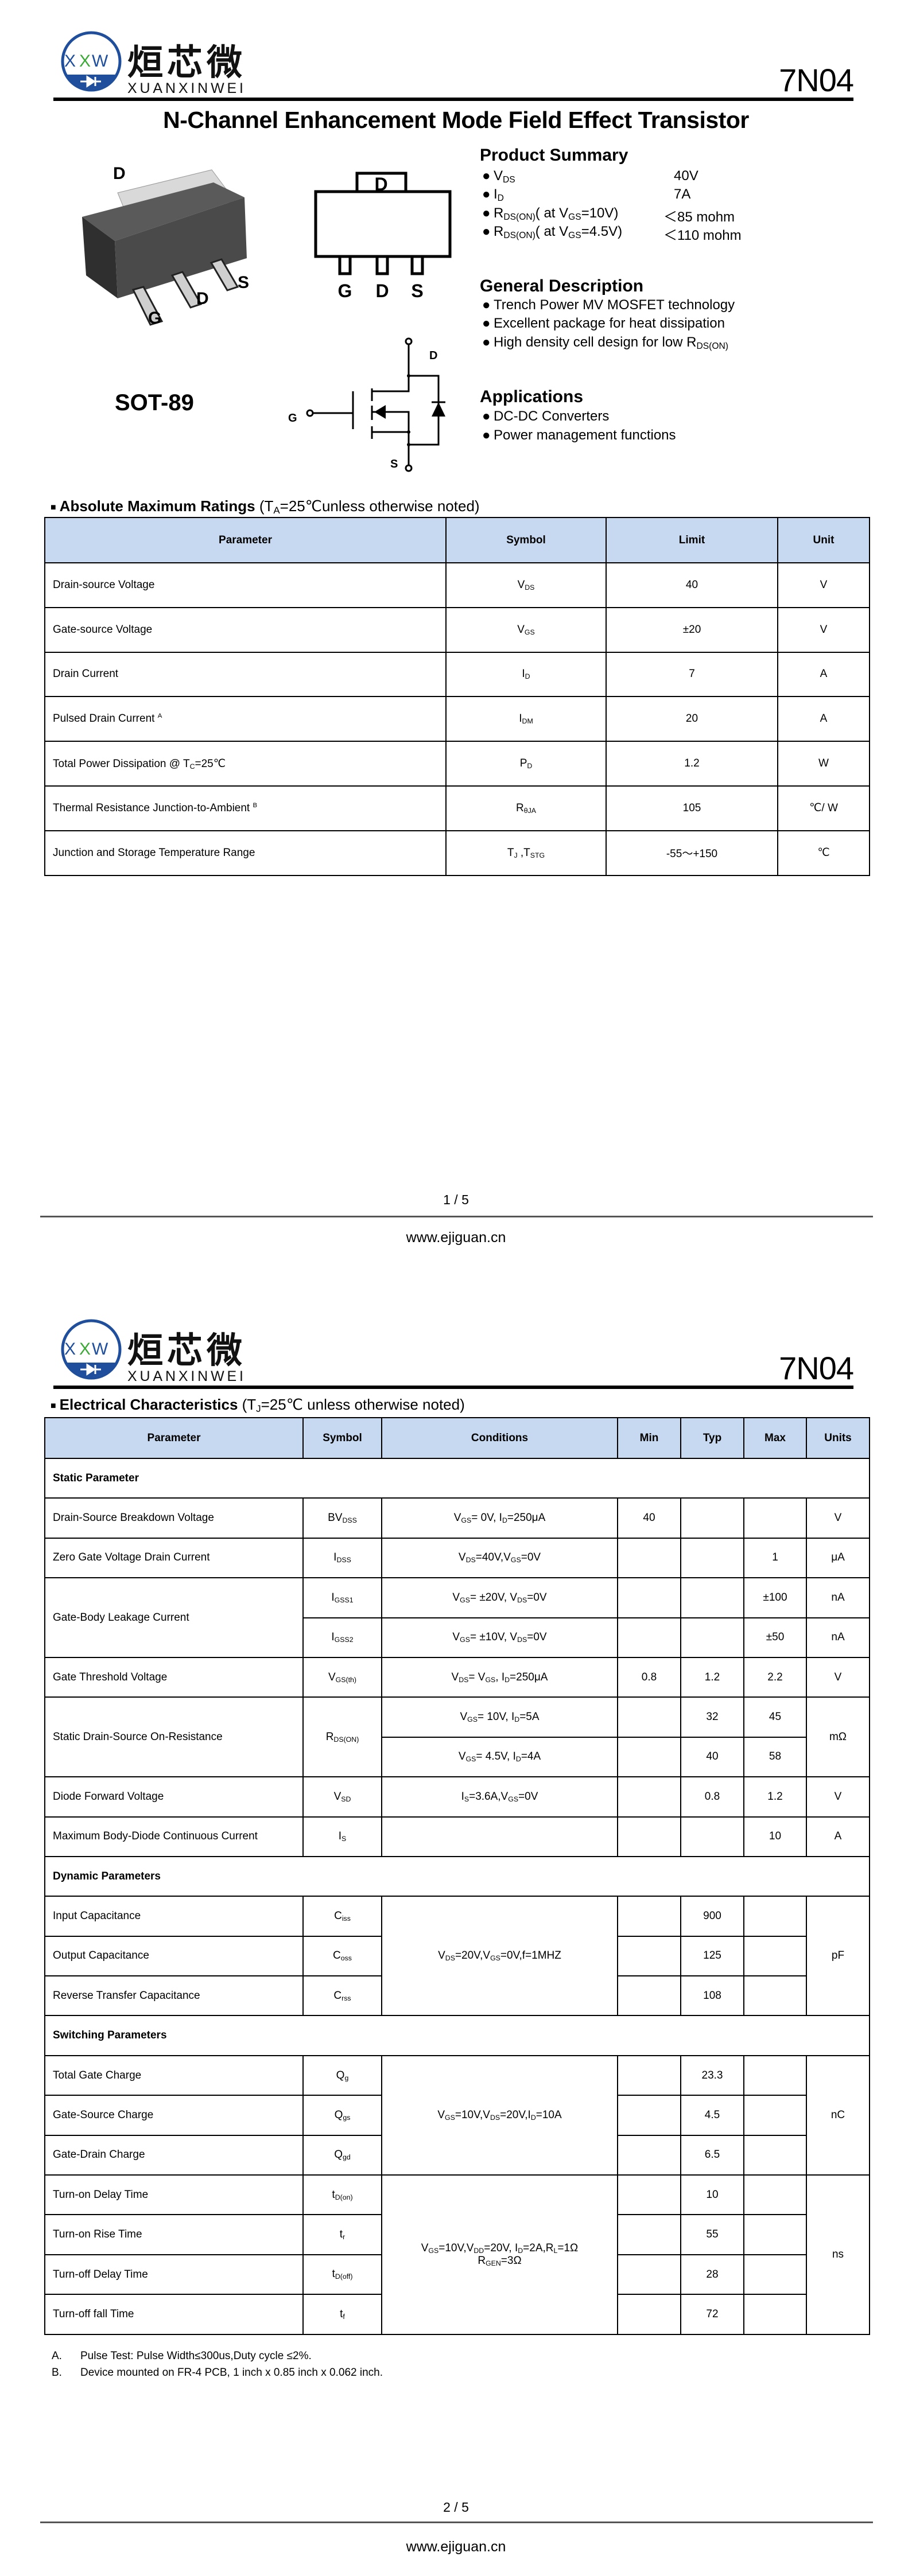 This screenshot has width=912, height=2576. What do you see at coordinates (174, 1677) in the screenshot?
I see `cell-param: Gate Threshold Voltage` at bounding box center [174, 1677].